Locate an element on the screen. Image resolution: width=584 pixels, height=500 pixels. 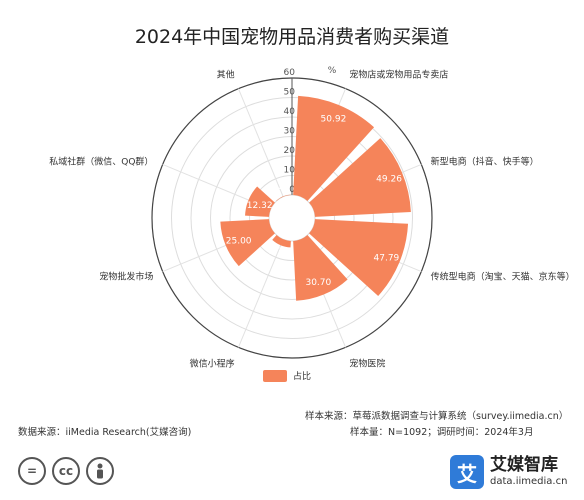
legend: 占比 is located at coordinates (287, 375).